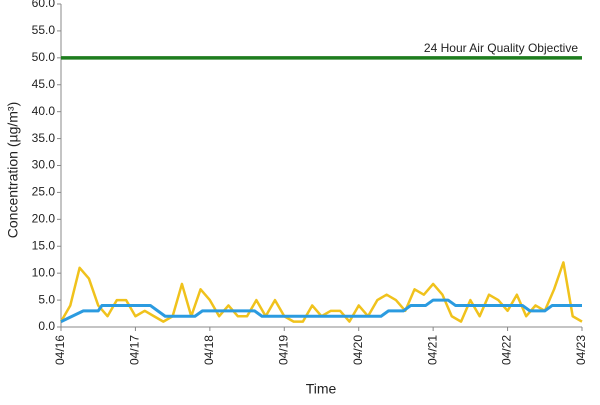 The height and width of the screenshot is (405, 600). I want to click on x-tick-label: 04/22, so click(507, 350).